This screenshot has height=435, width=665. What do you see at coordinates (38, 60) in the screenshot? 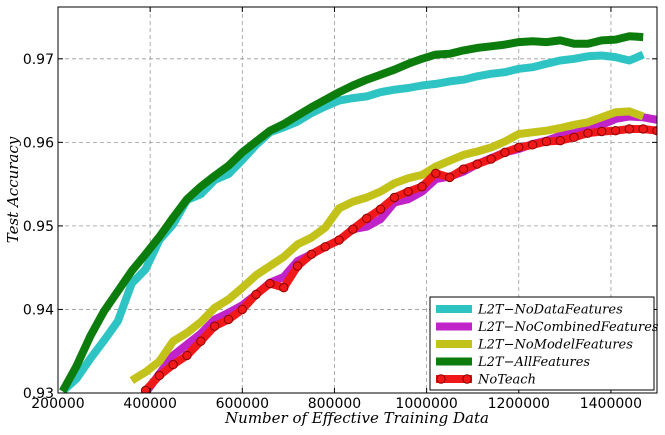
I see `y-tick-label: 0.97` at bounding box center [38, 60].